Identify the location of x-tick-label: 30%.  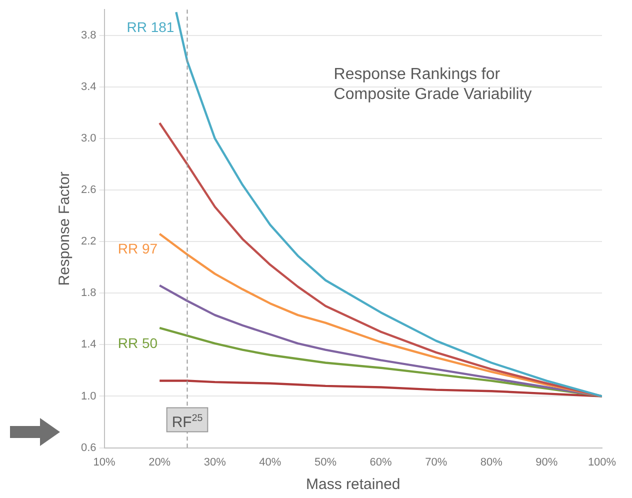
(215, 462).